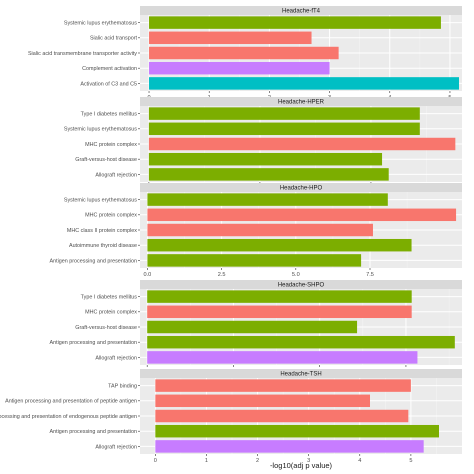 The image size is (474, 474). I want to click on facet-title: Headache-HPER, so click(301, 103).